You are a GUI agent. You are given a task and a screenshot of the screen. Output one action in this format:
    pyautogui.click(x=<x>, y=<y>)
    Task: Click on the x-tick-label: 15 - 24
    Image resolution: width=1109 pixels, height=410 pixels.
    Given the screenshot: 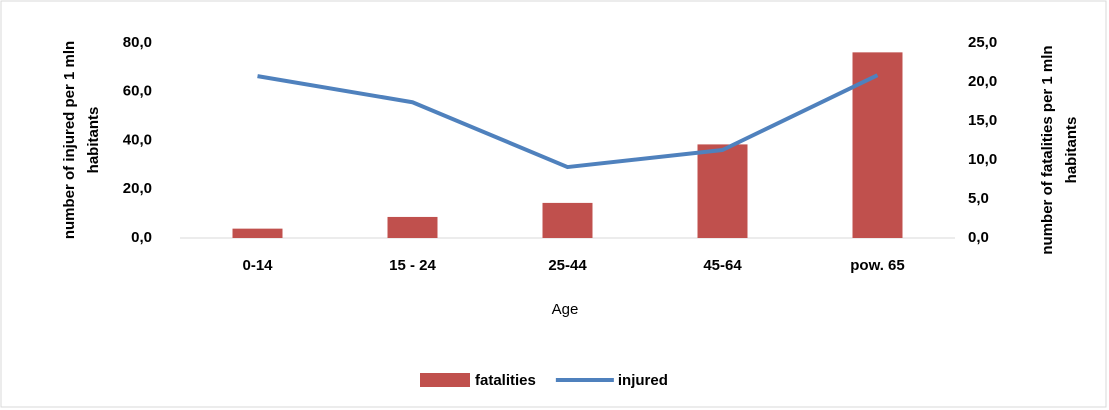 What is the action you would take?
    pyautogui.click(x=412, y=265)
    